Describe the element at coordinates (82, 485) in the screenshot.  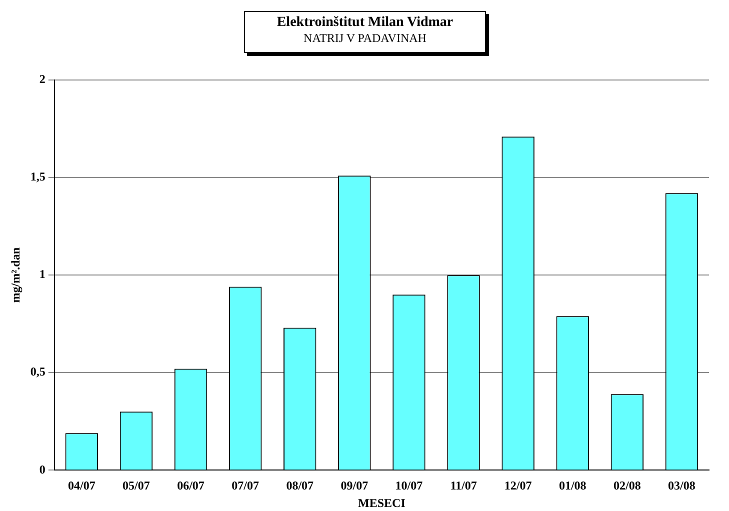
I see `x-tick-label: 04/07` at that location.